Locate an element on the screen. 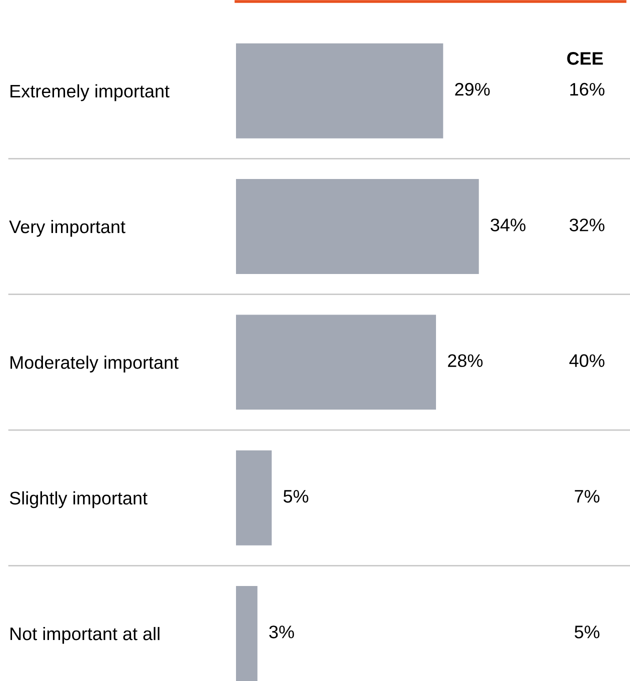  y-tick-label: Not important at all is located at coordinates (85, 635).